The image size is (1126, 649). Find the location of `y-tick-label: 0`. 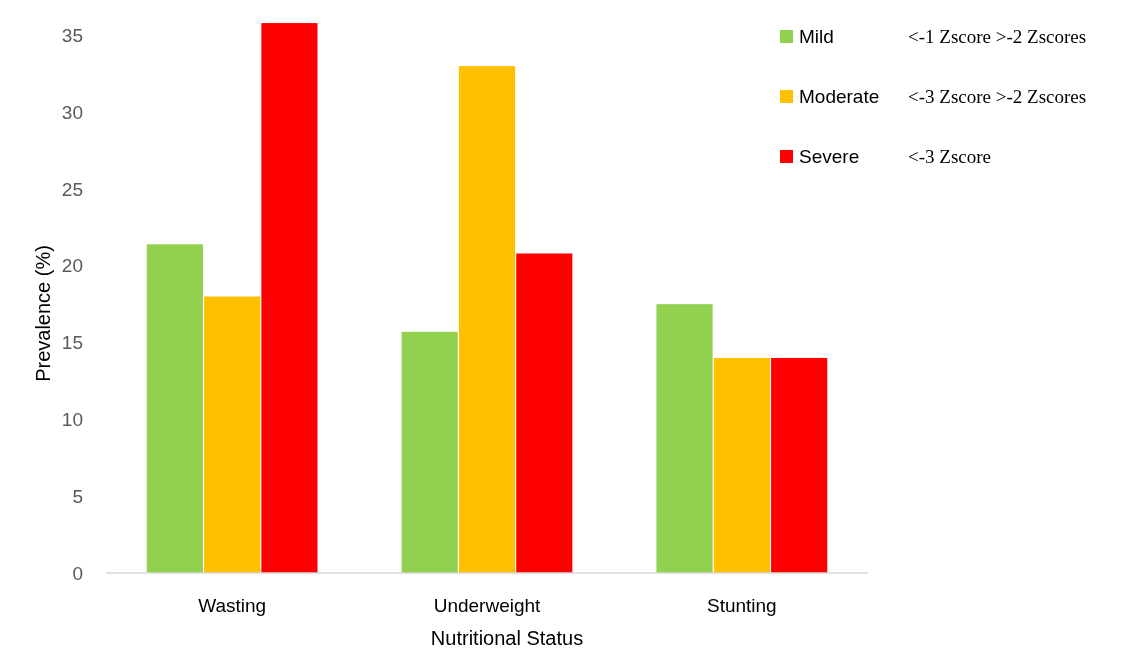

y-tick-label: 0 is located at coordinates (77, 573).